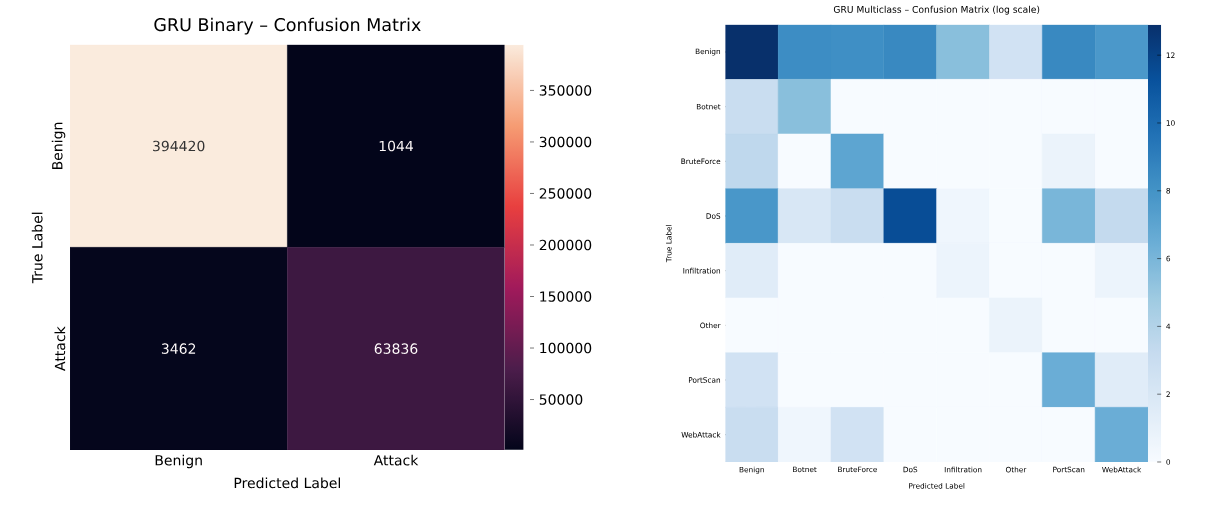  What do you see at coordinates (287, 26) in the screenshot?
I see `chart-title: GRU Binary – Confusion Matrix` at bounding box center [287, 26].